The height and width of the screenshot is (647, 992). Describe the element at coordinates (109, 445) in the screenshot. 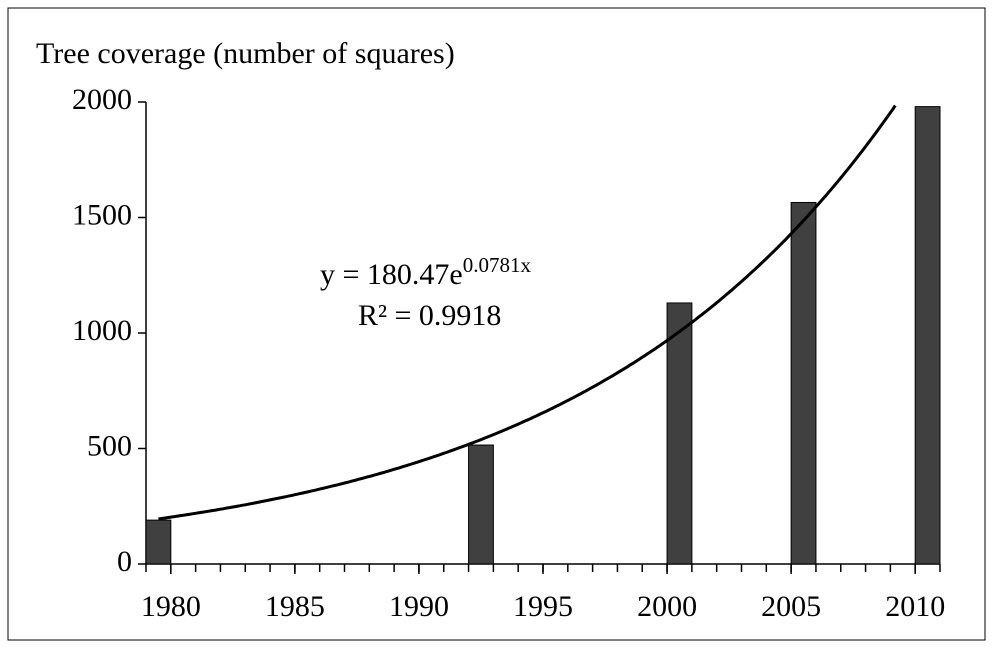

I see `y-tick-label: 500` at that location.